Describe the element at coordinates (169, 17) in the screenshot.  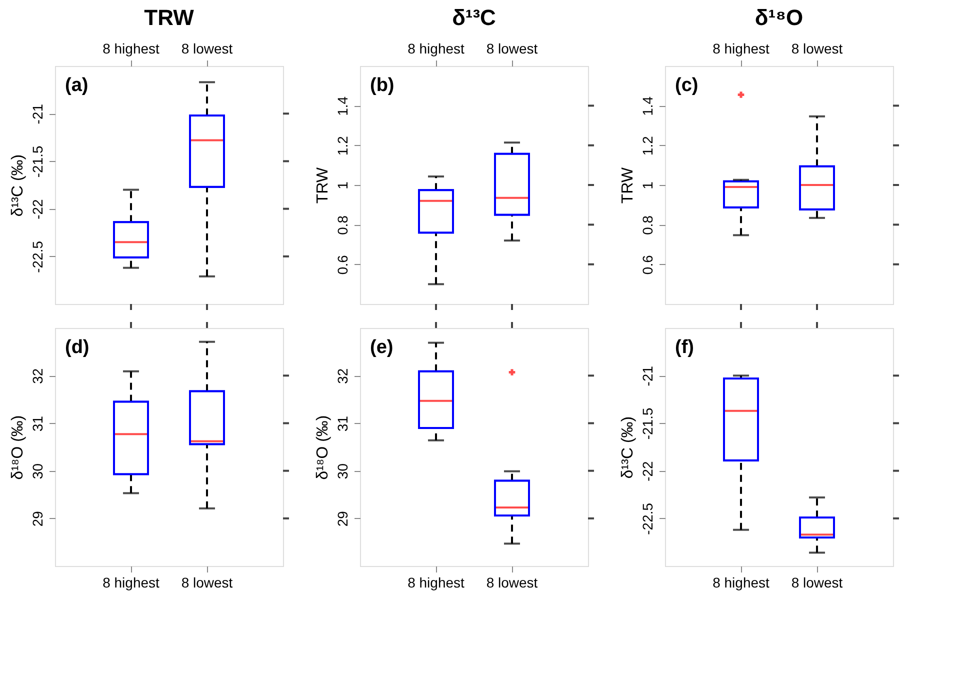
I see `chart-title: TRW` at that location.